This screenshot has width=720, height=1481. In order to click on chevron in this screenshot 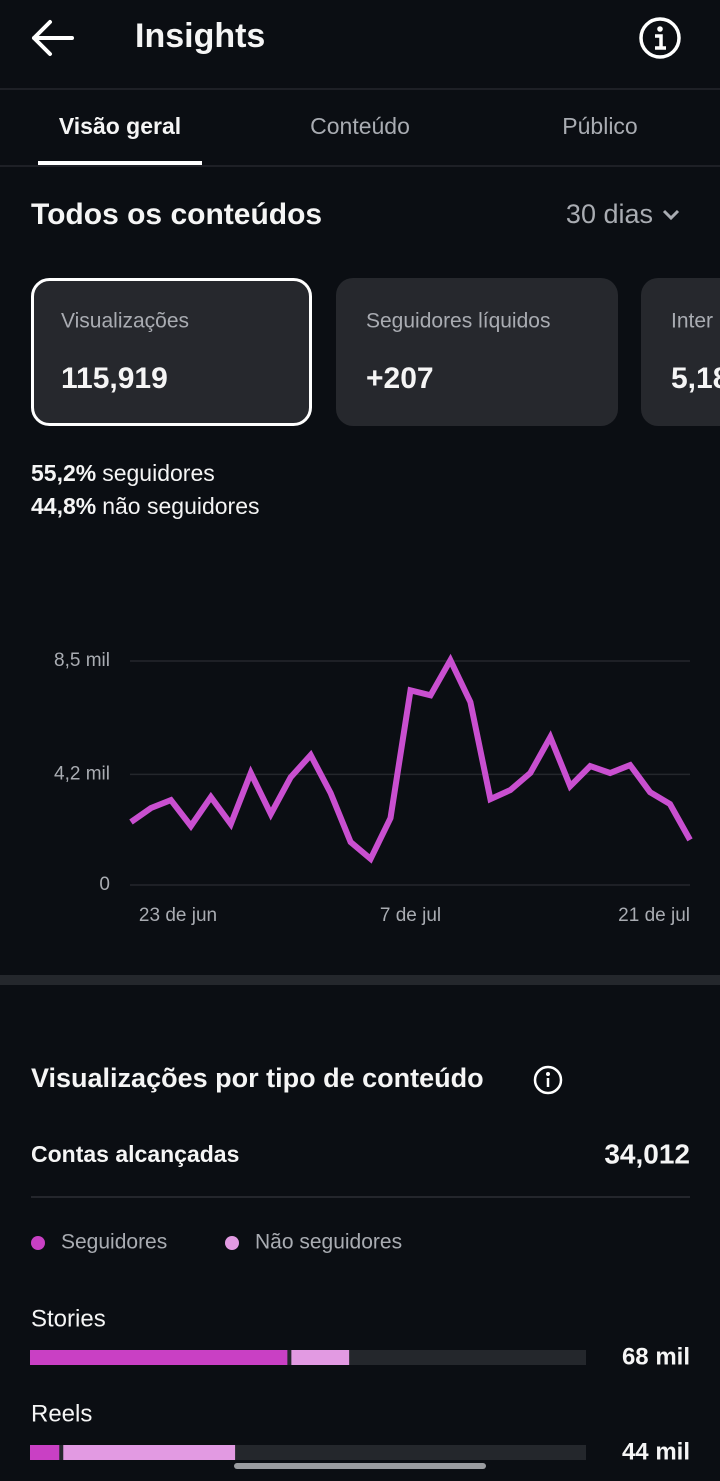, I will do `click(671, 215)`.